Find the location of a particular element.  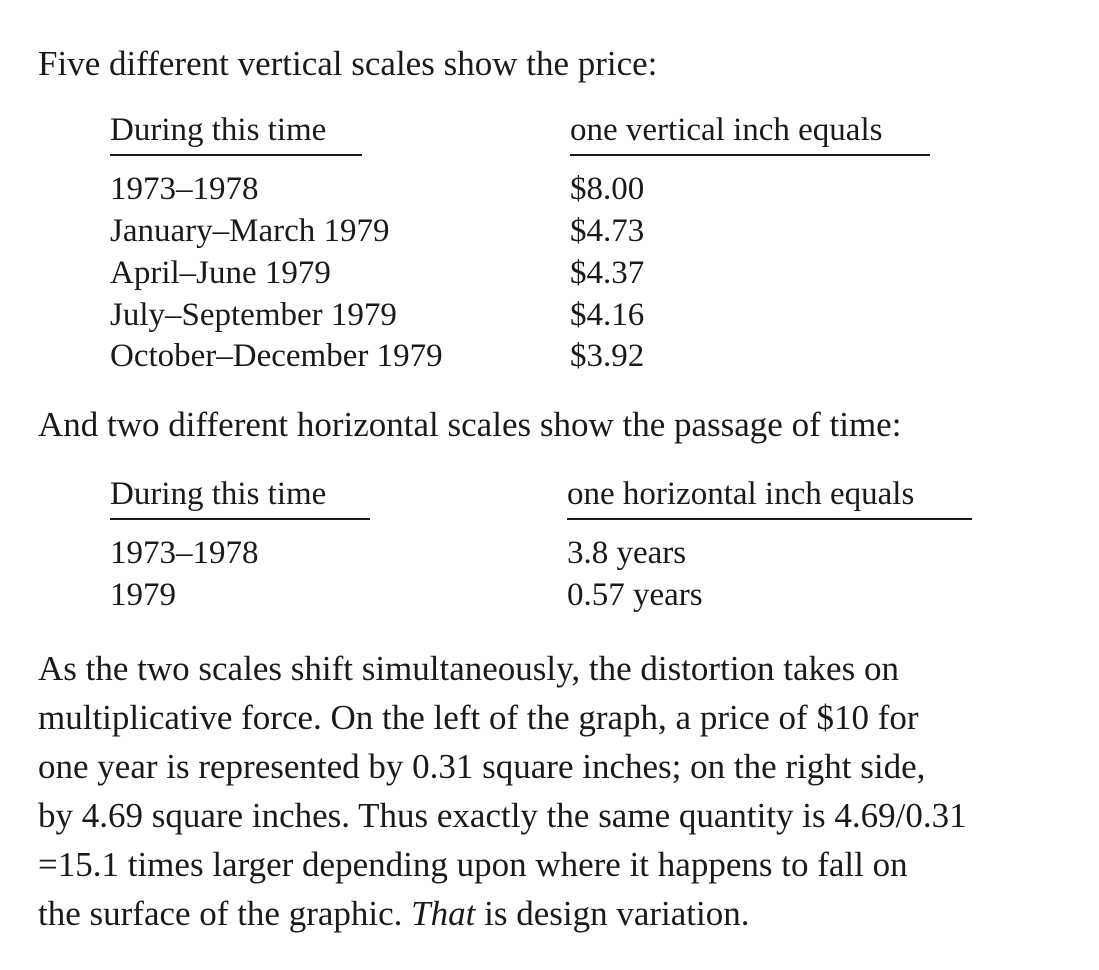

table-row-value: $4.37 is located at coordinates (607, 273).